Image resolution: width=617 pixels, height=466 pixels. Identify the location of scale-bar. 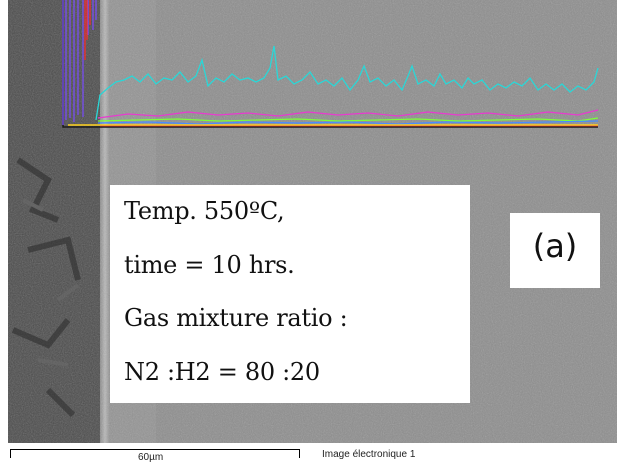
(155, 453).